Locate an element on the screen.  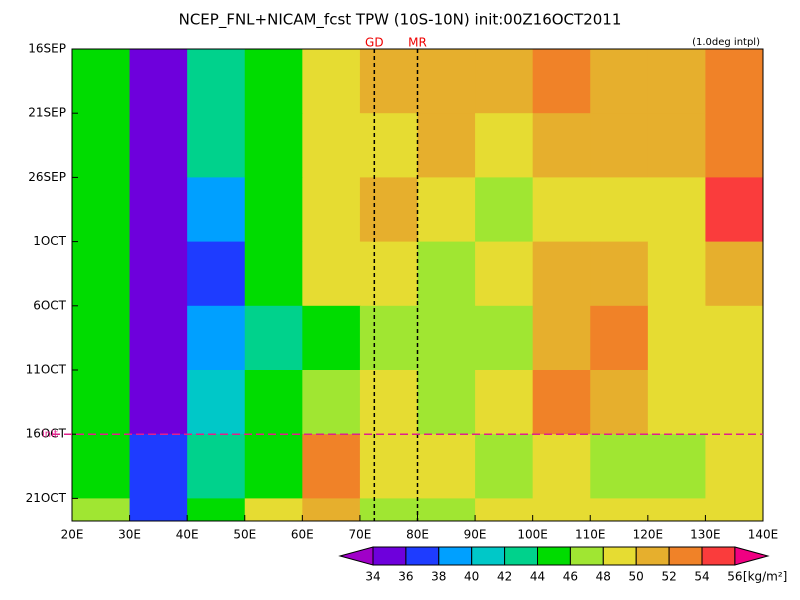
x-tick-label: 100E is located at coordinates (532, 535).